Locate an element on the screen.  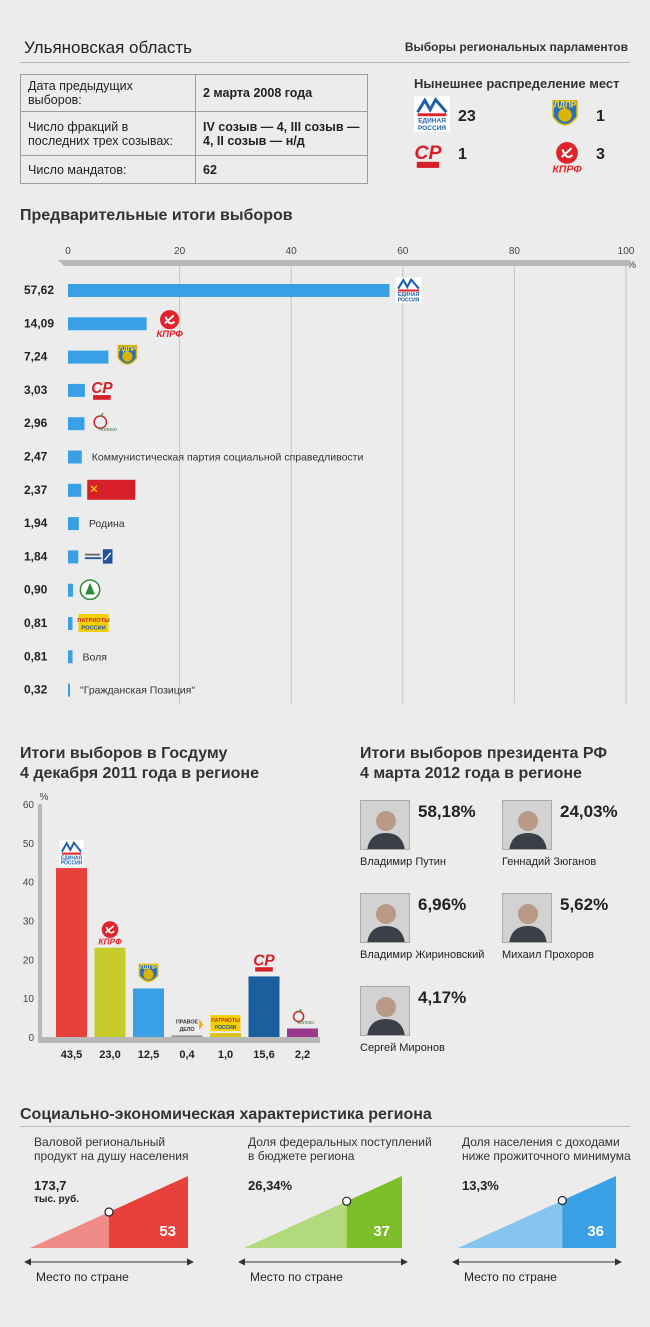
y-tick-label: 40 is located at coordinates (29, 883).